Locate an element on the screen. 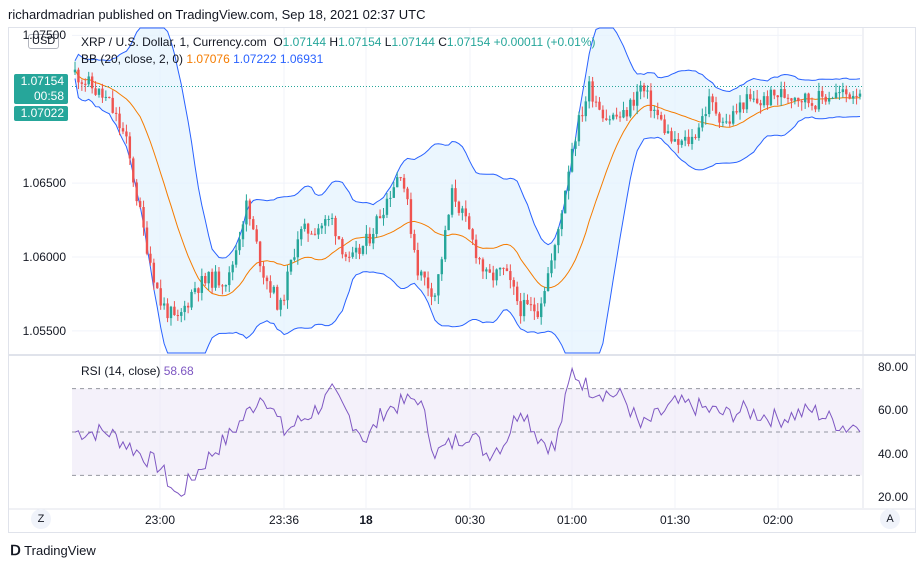  rsi-tick-label: 60.00 is located at coordinates (892, 410).